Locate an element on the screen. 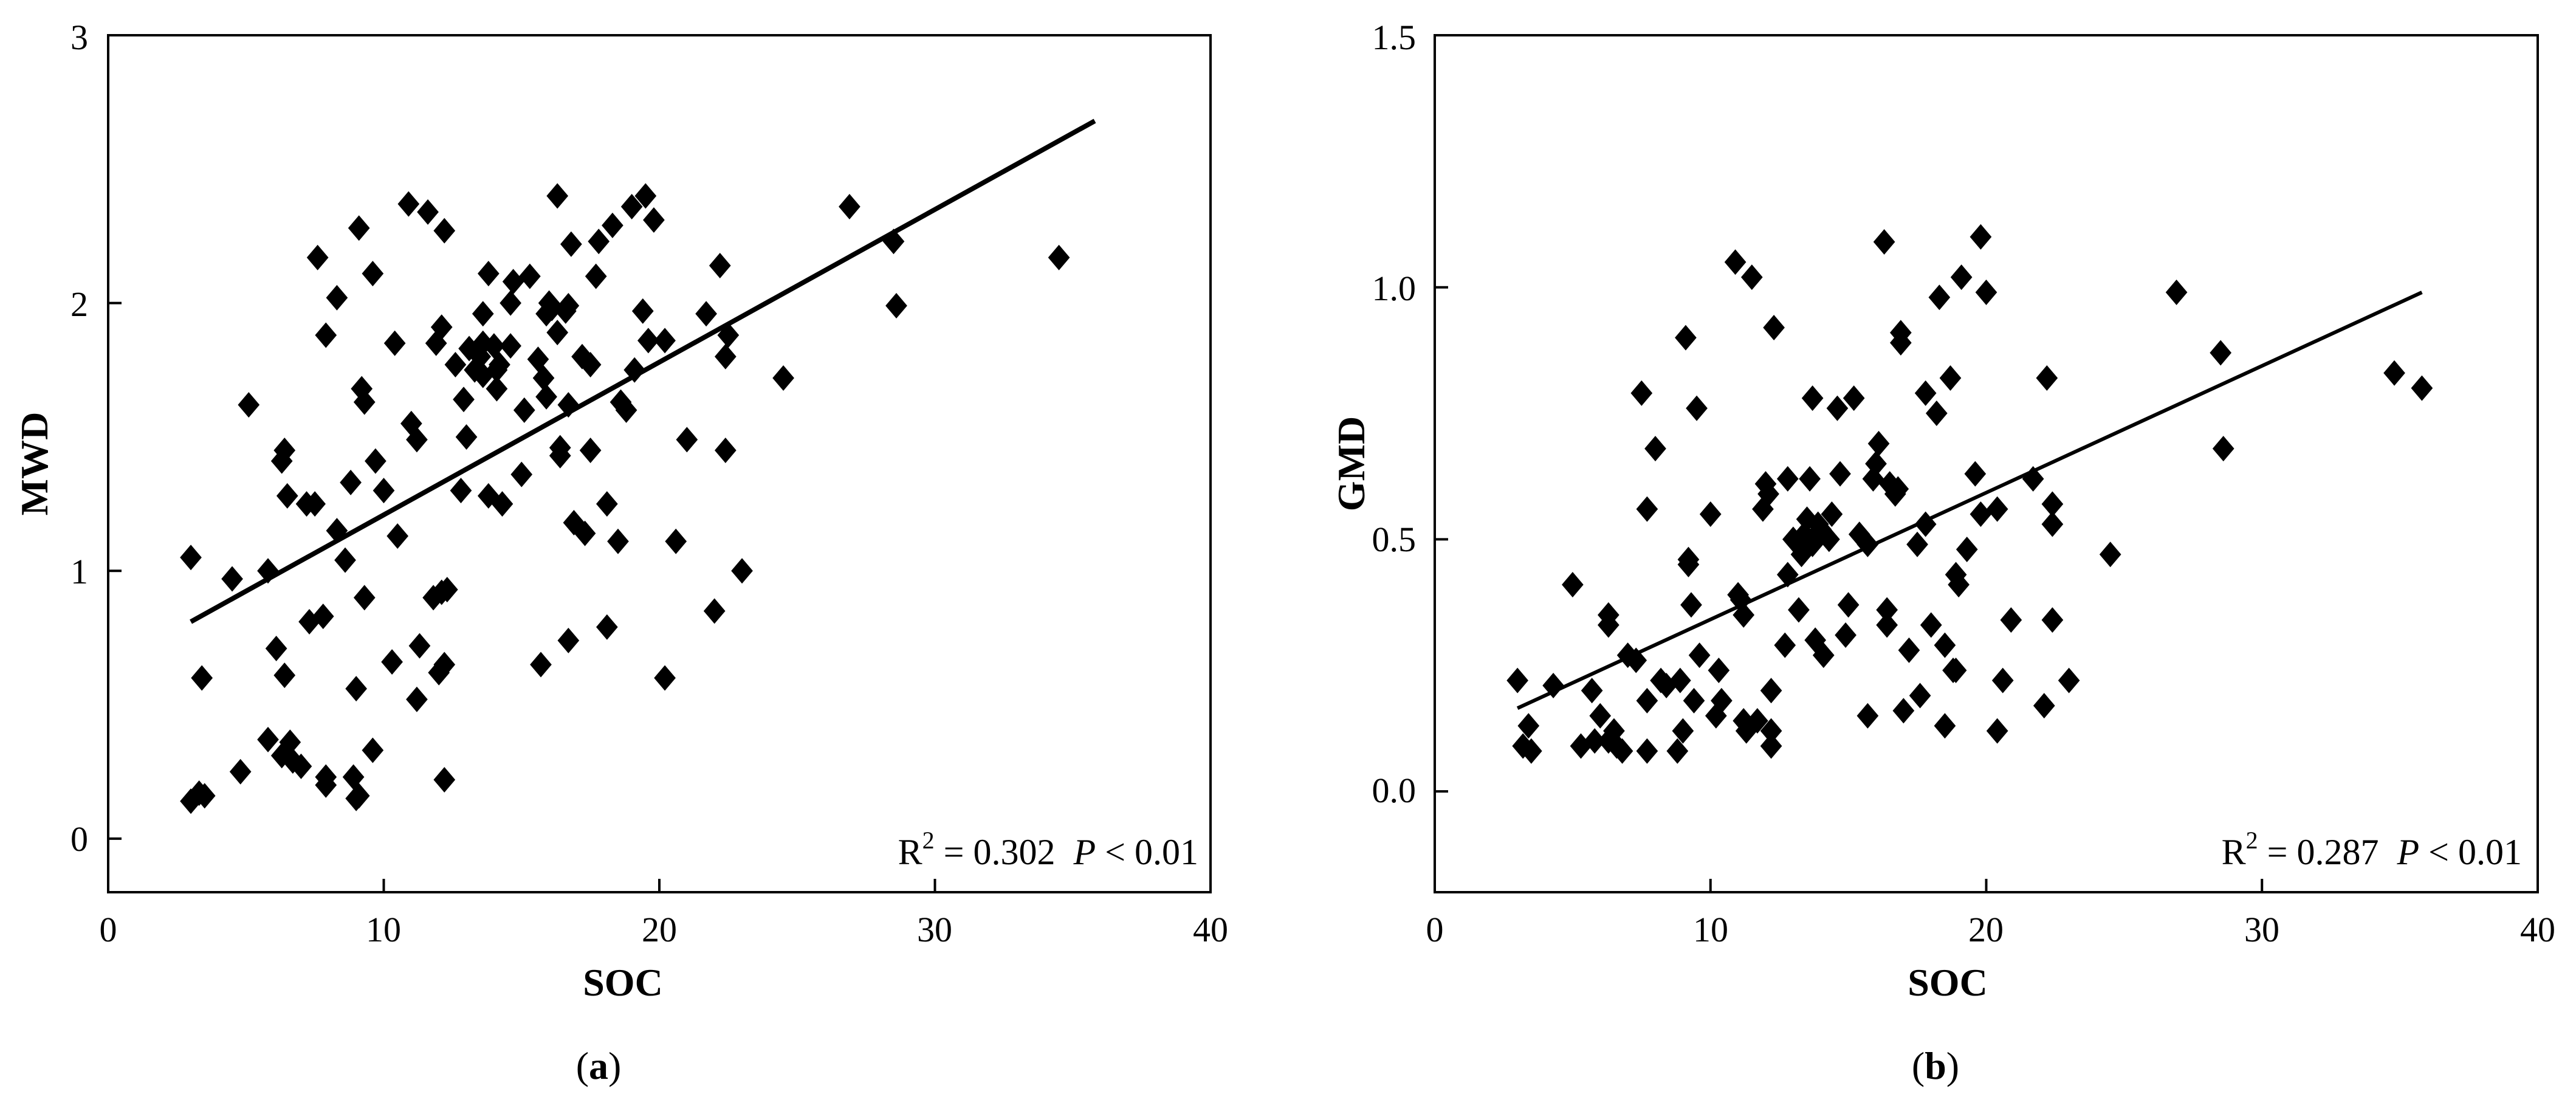  panel-label-b: (b) is located at coordinates (1935, 1065).